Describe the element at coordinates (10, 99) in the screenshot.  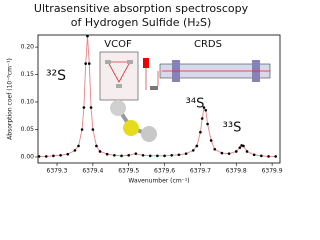
I see `y-axis-label: Absorption coef (10⁻⁶cm⁻¹)` at that location.